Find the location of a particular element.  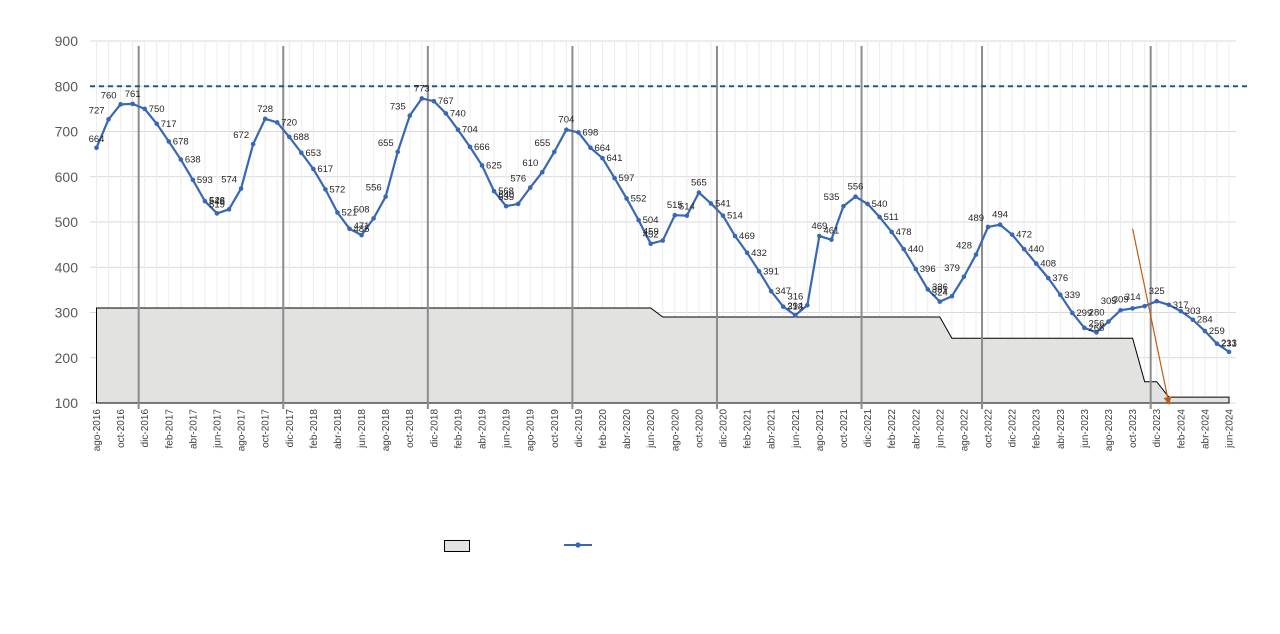

data-label: 284 is located at coordinates (1205, 320).